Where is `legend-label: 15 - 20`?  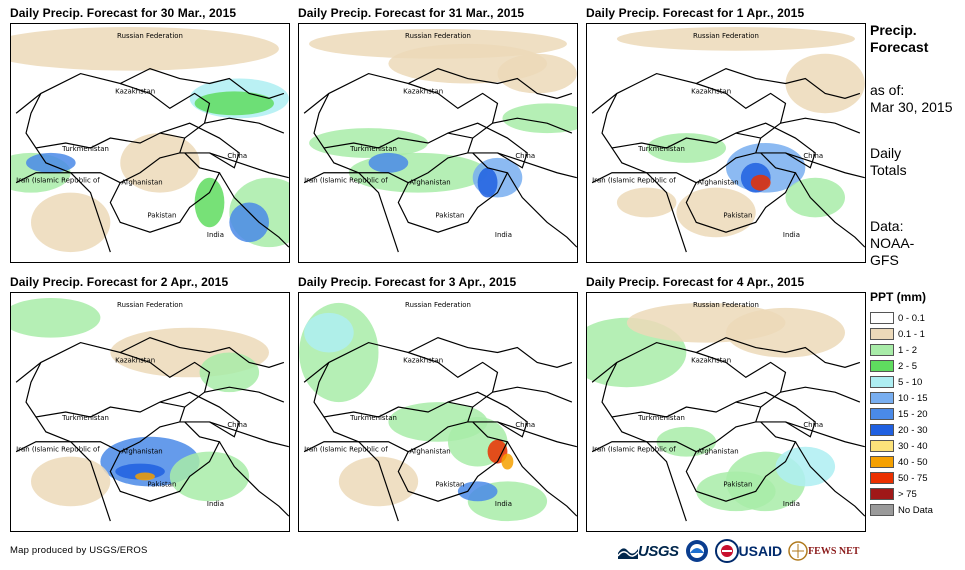 legend-label: 15 - 20 is located at coordinates (913, 414).